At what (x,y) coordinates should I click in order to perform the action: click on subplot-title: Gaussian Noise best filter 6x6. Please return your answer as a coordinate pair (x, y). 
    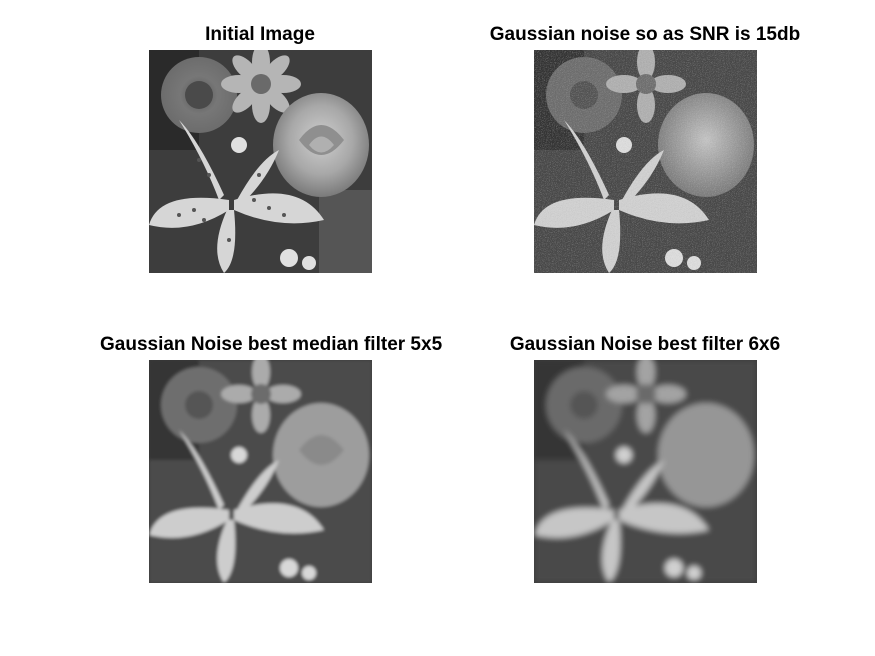
    Looking at the image, I should click on (645, 345).